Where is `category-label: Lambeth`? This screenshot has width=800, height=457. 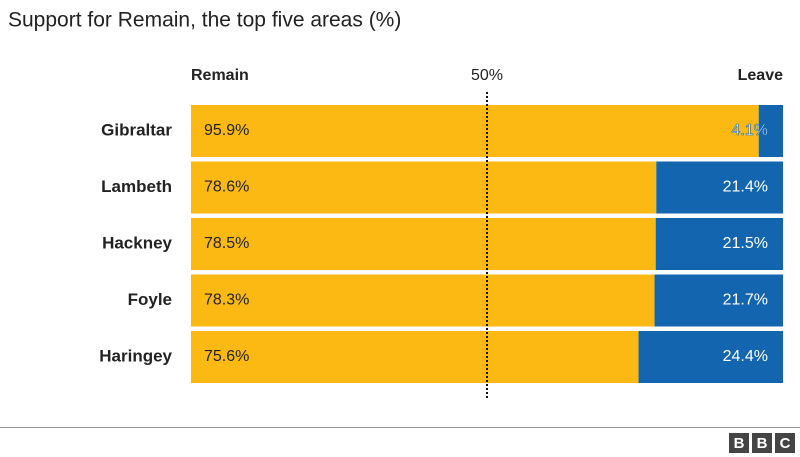
category-label: Lambeth is located at coordinates (136, 186).